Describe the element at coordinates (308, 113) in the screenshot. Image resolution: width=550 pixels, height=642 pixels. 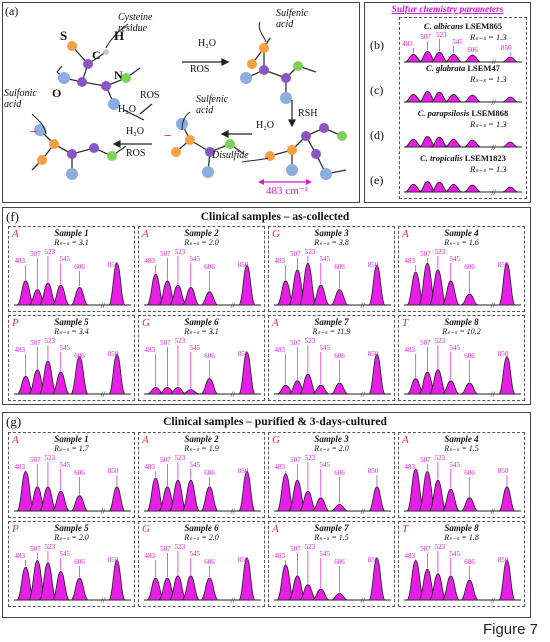
I see `rsh-label: RSH` at that location.